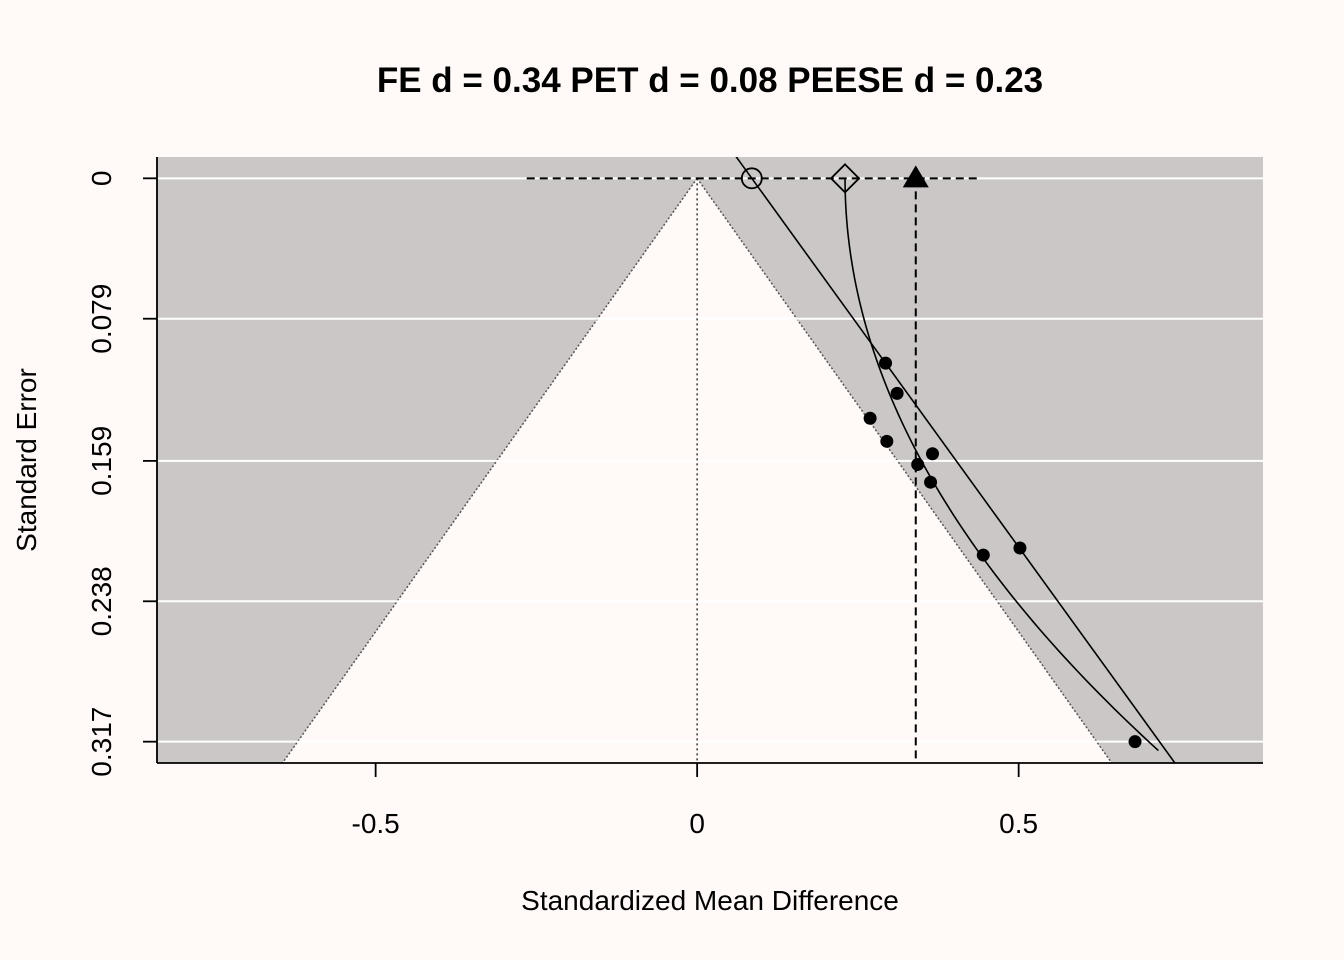  I want to click on x-tick-label-1: 0, so click(697, 823).